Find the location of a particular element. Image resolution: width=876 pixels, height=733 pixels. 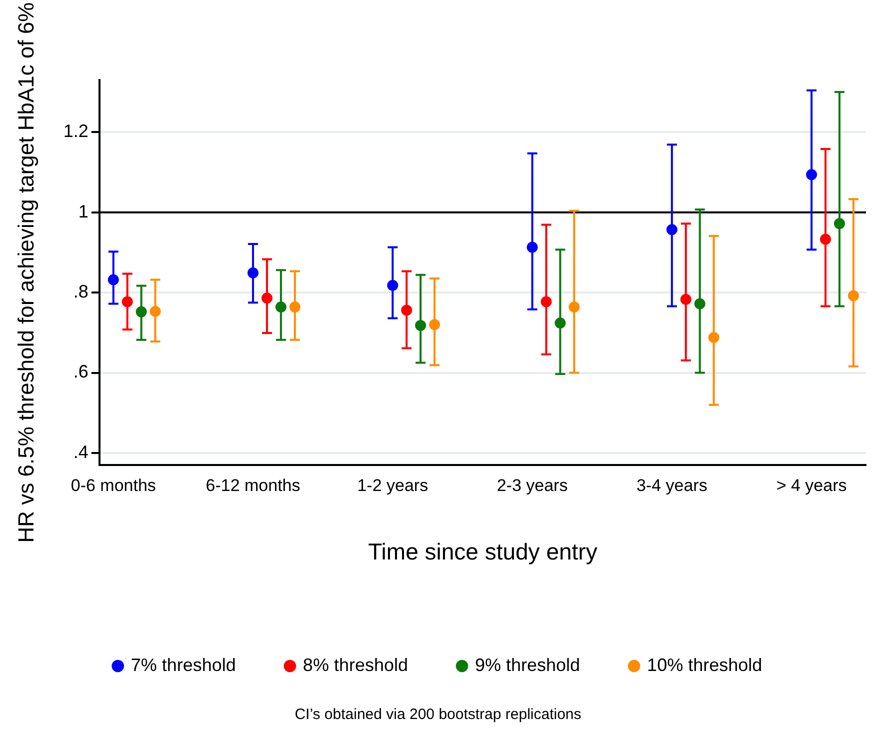

x-tick-label: 3-4 years is located at coordinates (672, 485).